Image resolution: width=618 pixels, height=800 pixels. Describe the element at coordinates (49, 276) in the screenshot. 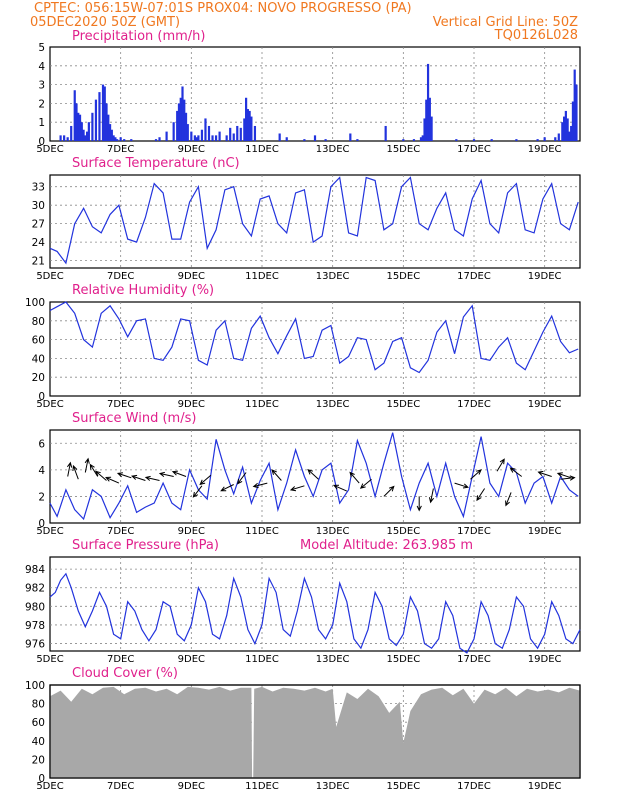

I see `temp-x-tick-label: 5DEC` at that location.